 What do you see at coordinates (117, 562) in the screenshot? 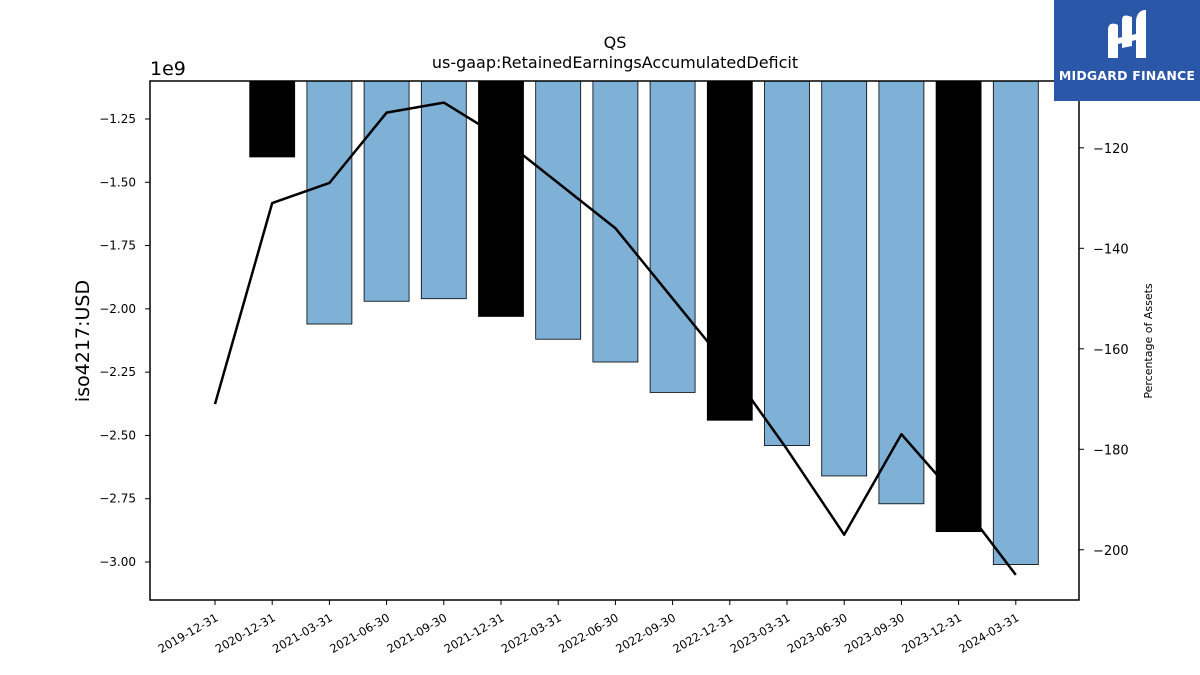
I see `y-tick-label: −3.00` at bounding box center [117, 562].